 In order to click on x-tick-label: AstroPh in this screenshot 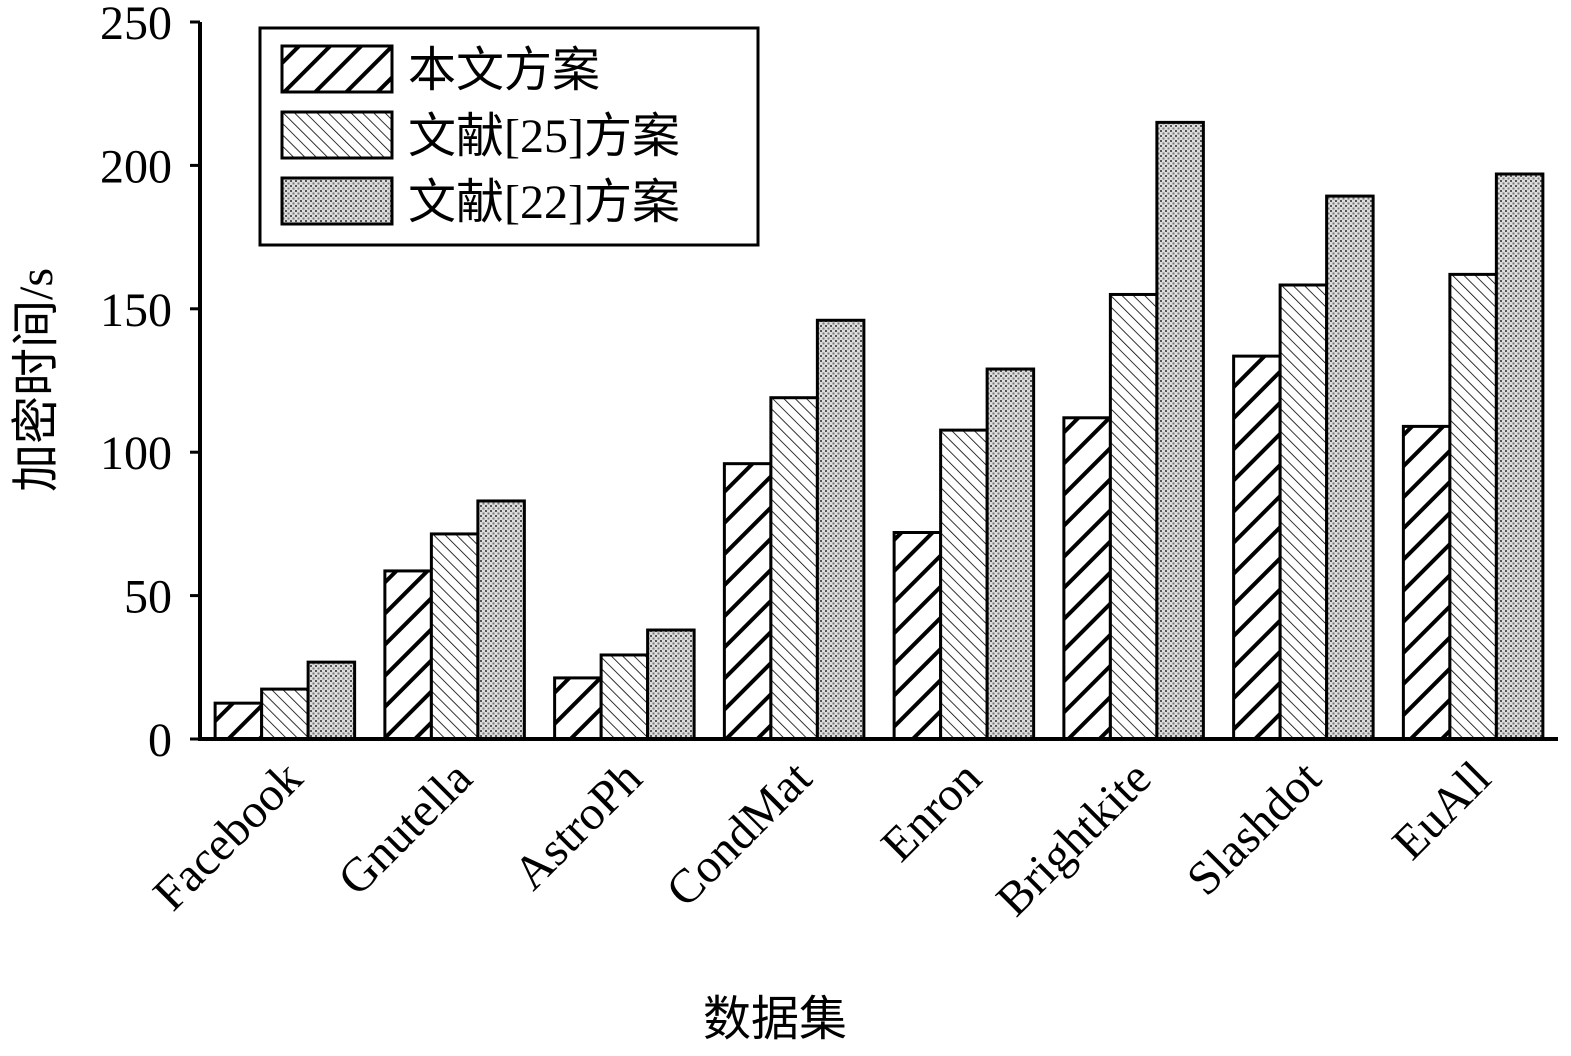, I will do `click(577, 825)`.